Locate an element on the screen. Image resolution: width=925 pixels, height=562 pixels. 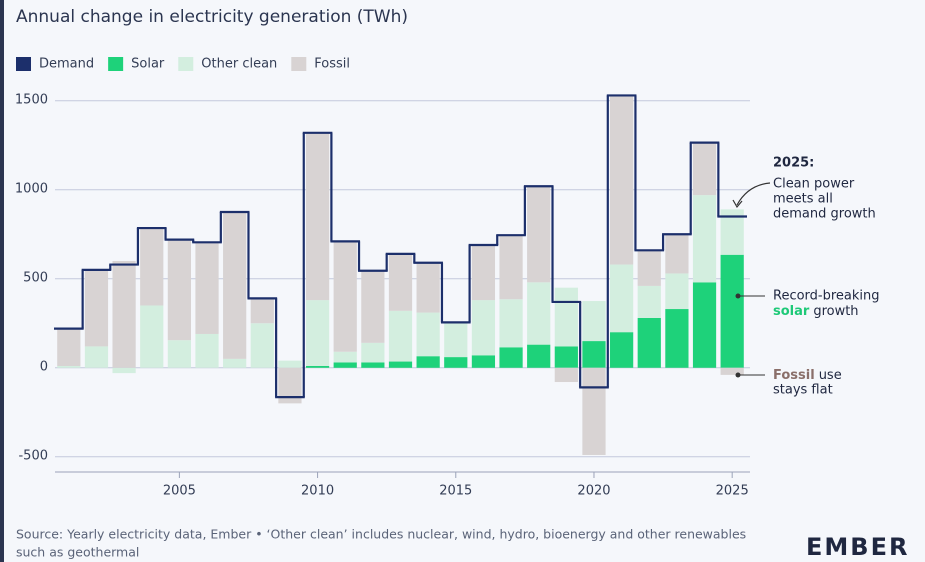
legend-label: Other clean is located at coordinates (239, 64).